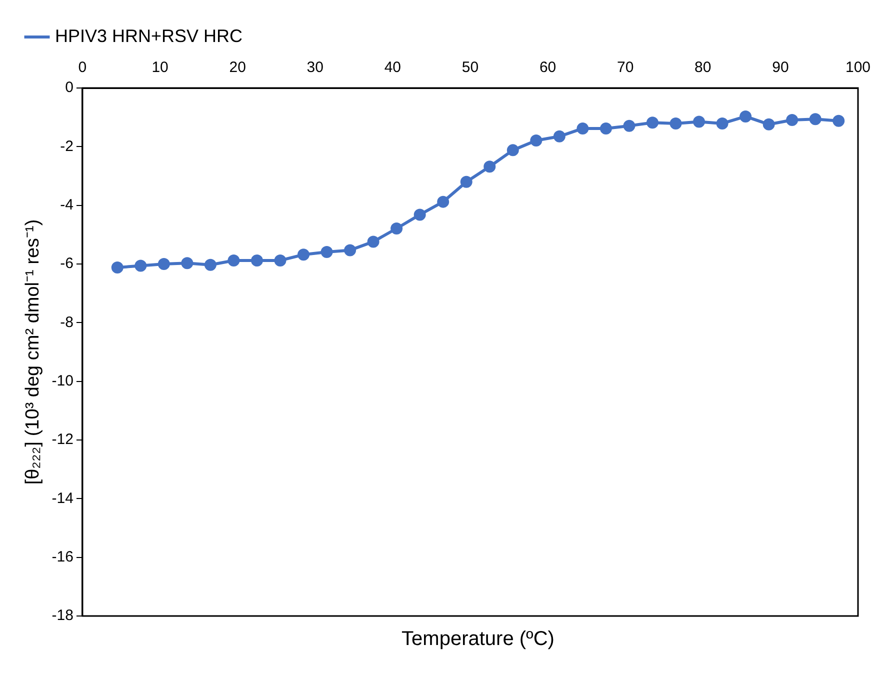 This screenshot has height=679, width=889. Describe the element at coordinates (393, 67) in the screenshot. I see `x-tick-label: 40` at that location.